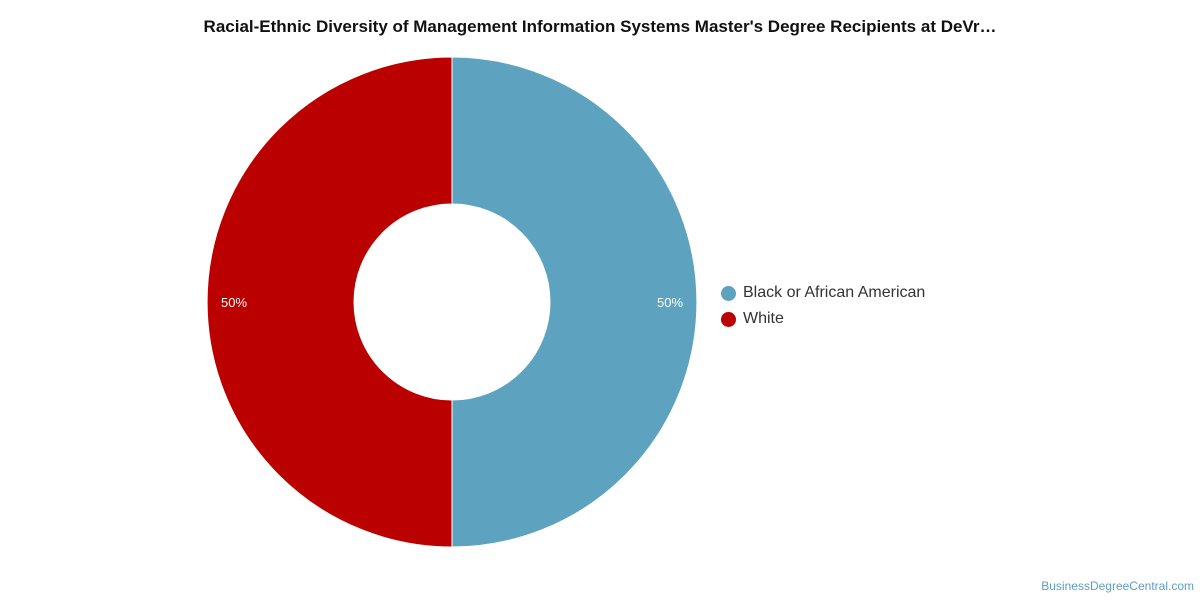  What do you see at coordinates (823, 319) in the screenshot?
I see `legend-item-white: White` at bounding box center [823, 319].